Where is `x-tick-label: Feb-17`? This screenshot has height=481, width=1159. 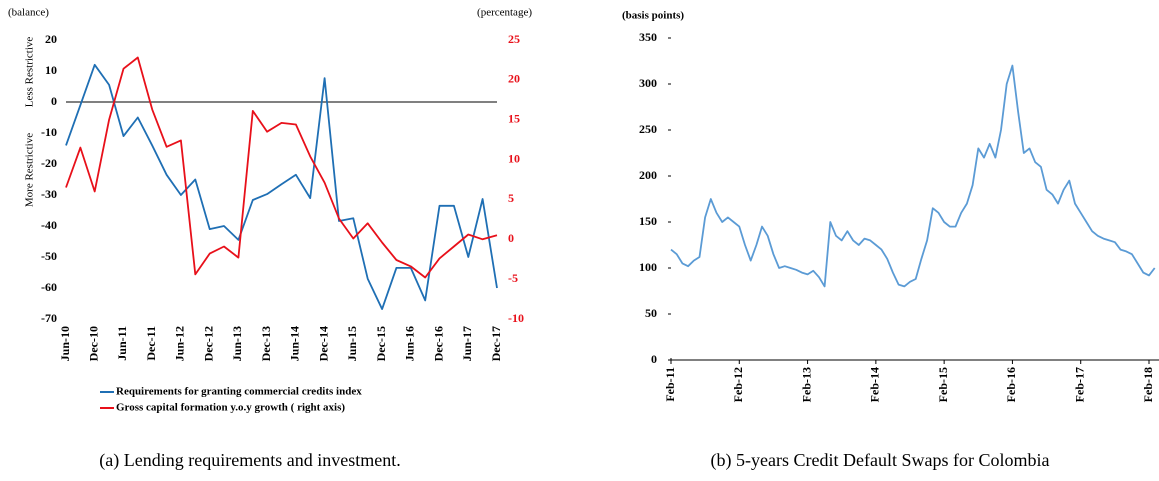 x-tick-label: Feb-17 is located at coordinates (1079, 384).